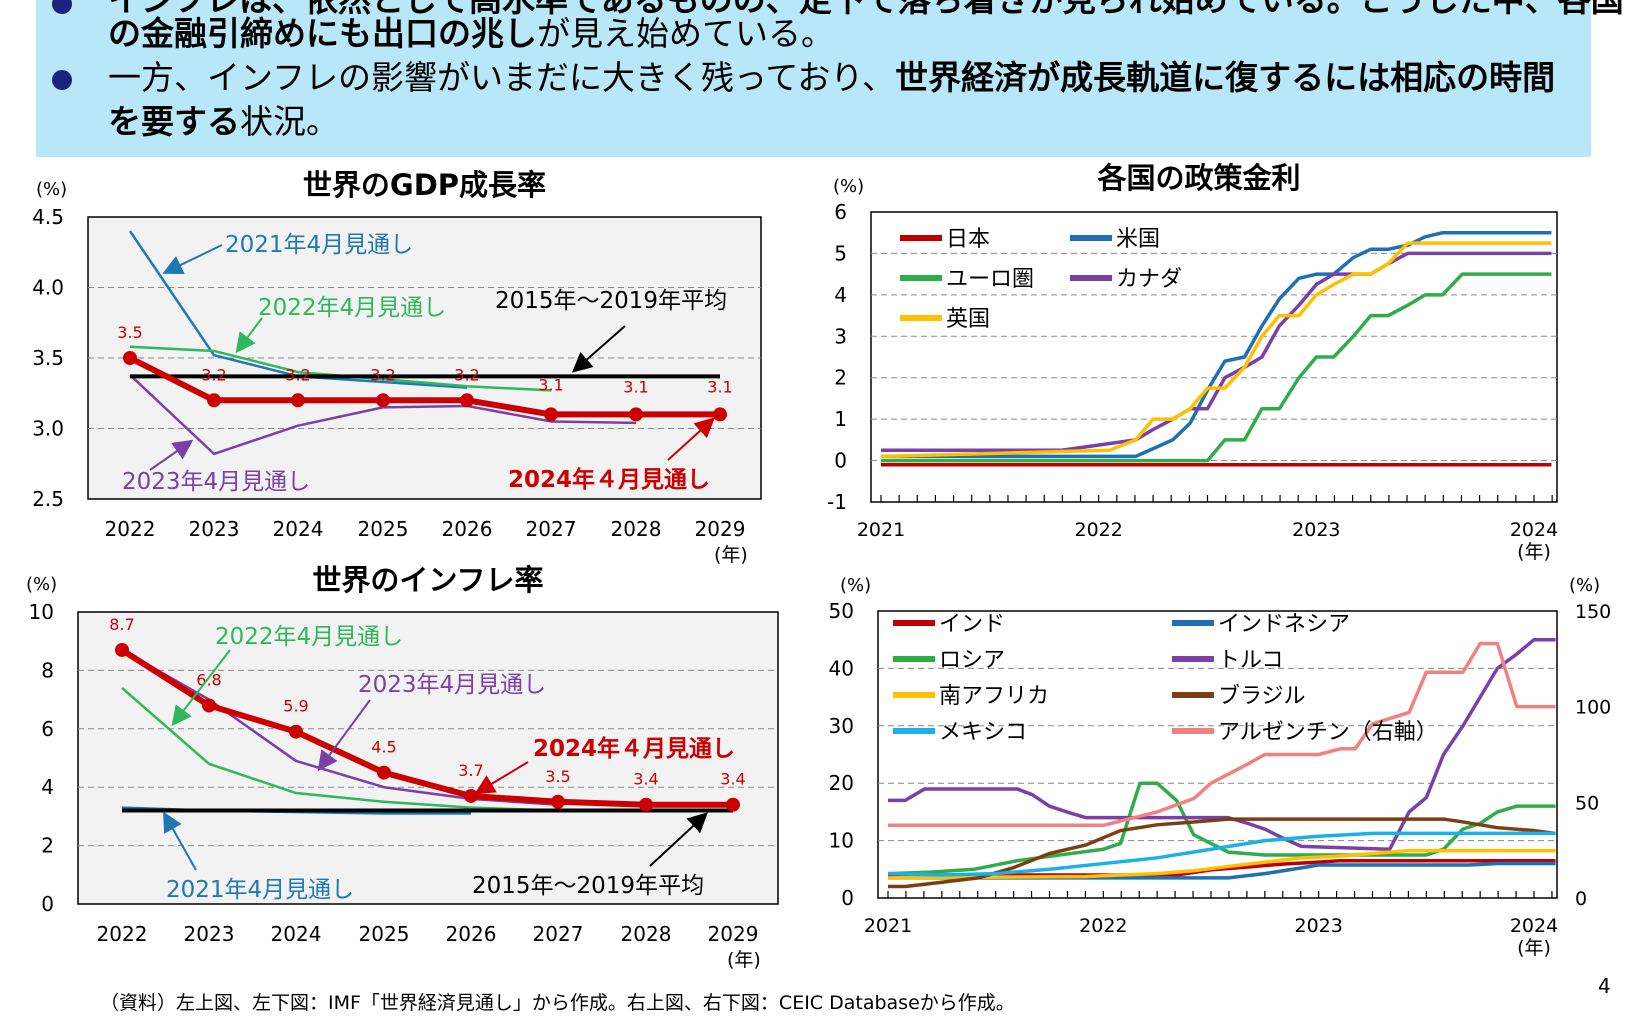  Describe the element at coordinates (48, 499) in the screenshot. I see `y-tick-label: 2.5` at that location.